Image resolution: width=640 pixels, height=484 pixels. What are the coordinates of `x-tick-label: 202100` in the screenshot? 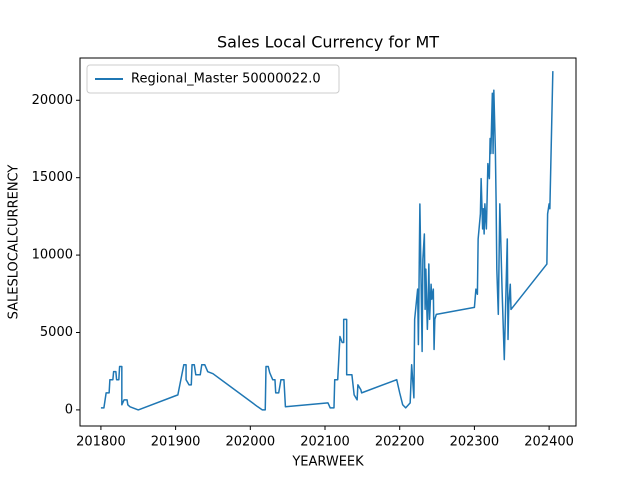 It's located at (325, 442).